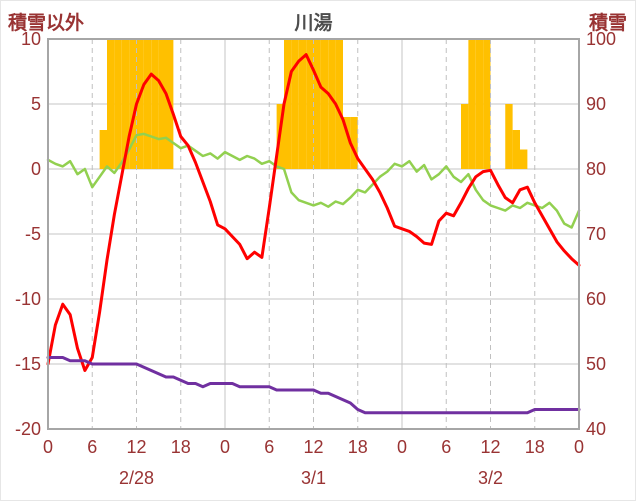 The width and height of the screenshot is (636, 501). What do you see at coordinates (313, 23) in the screenshot?
I see `chart-title: 川湯` at bounding box center [313, 23].